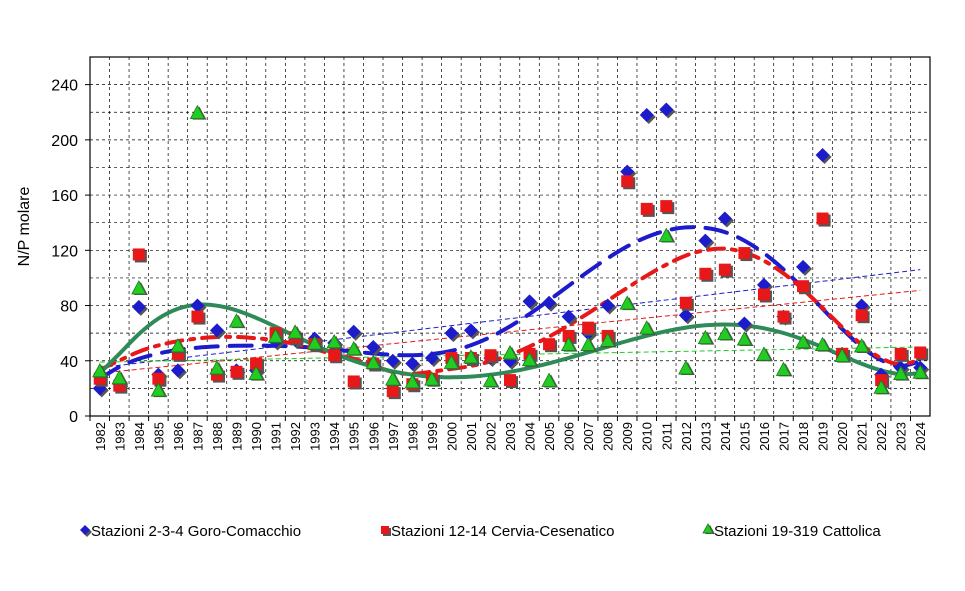 This screenshot has height=591, width=965. Describe the element at coordinates (334, 436) in the screenshot. I see `x-tick-label: 1994` at that location.